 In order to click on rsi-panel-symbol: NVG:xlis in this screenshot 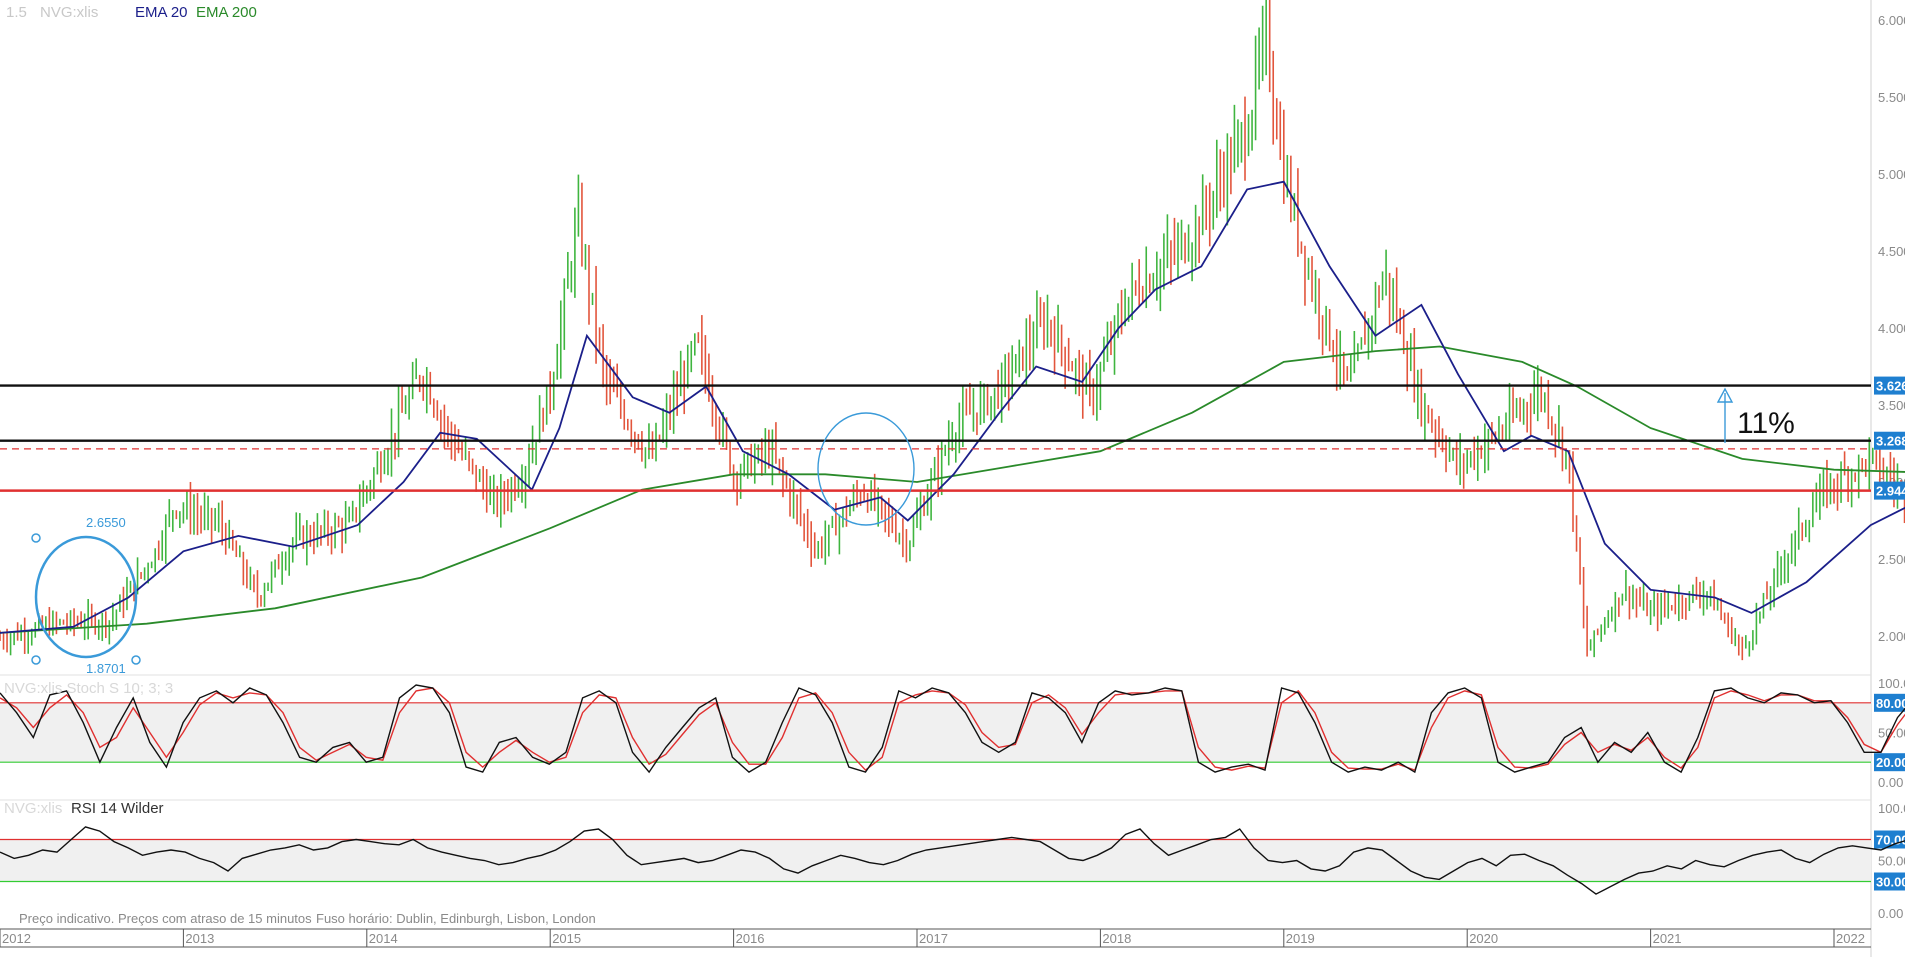, I will do `click(33, 808)`.